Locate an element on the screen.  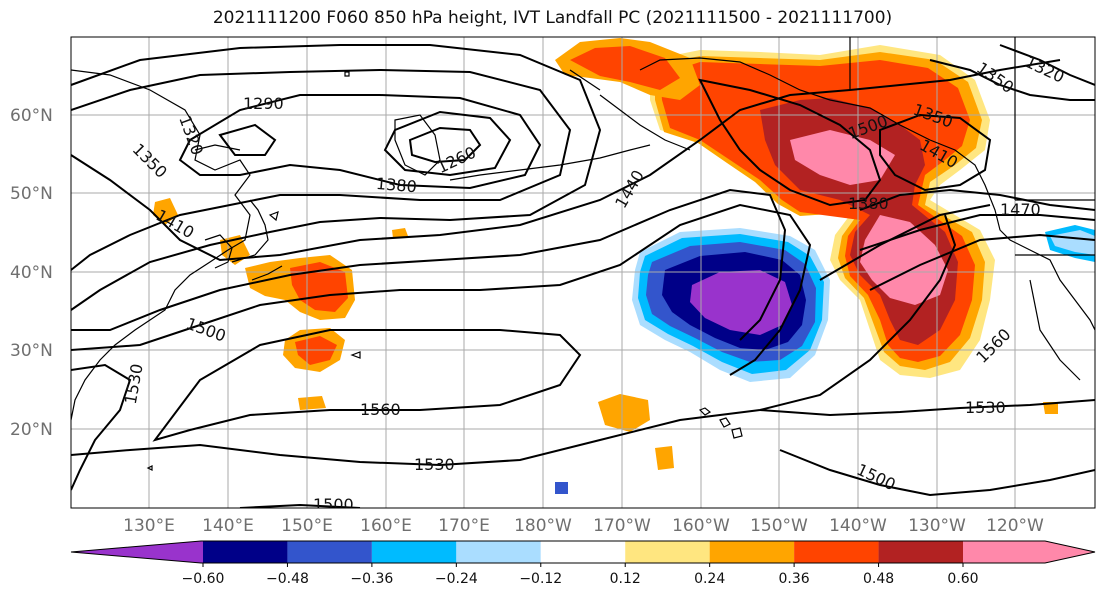
lon-label: 170°E is located at coordinates (464, 526).